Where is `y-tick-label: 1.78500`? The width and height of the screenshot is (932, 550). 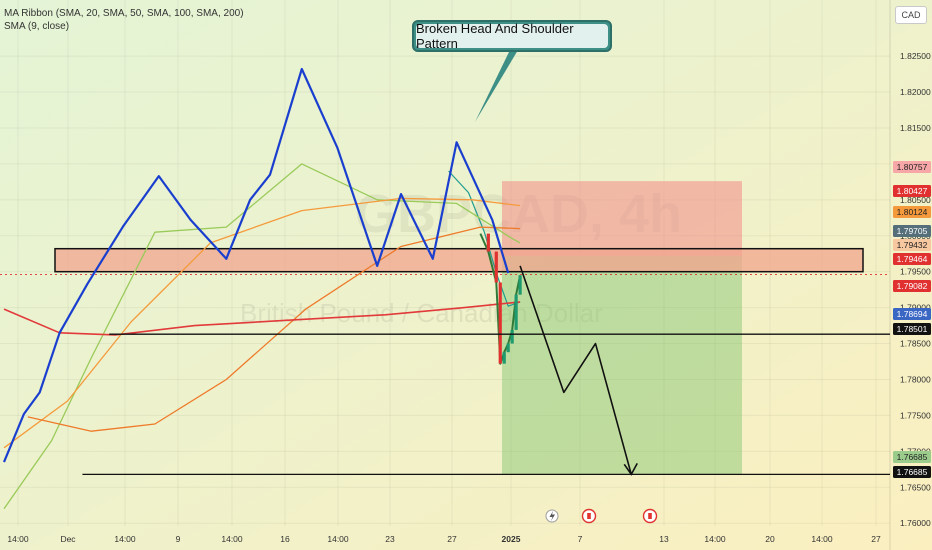
y-tick-label: 1.78500 is located at coordinates (915, 344).